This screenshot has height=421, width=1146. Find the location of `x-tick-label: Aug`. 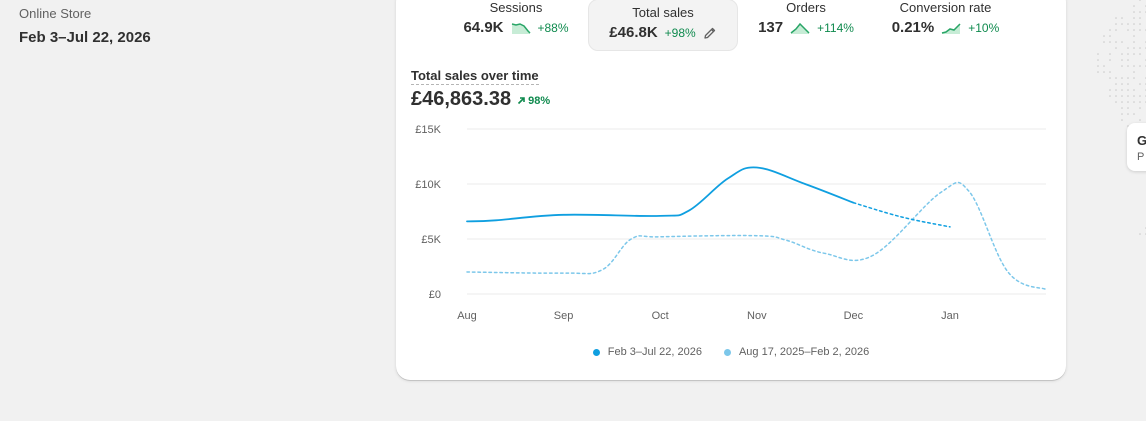

x-tick-label: Aug is located at coordinates (467, 316).